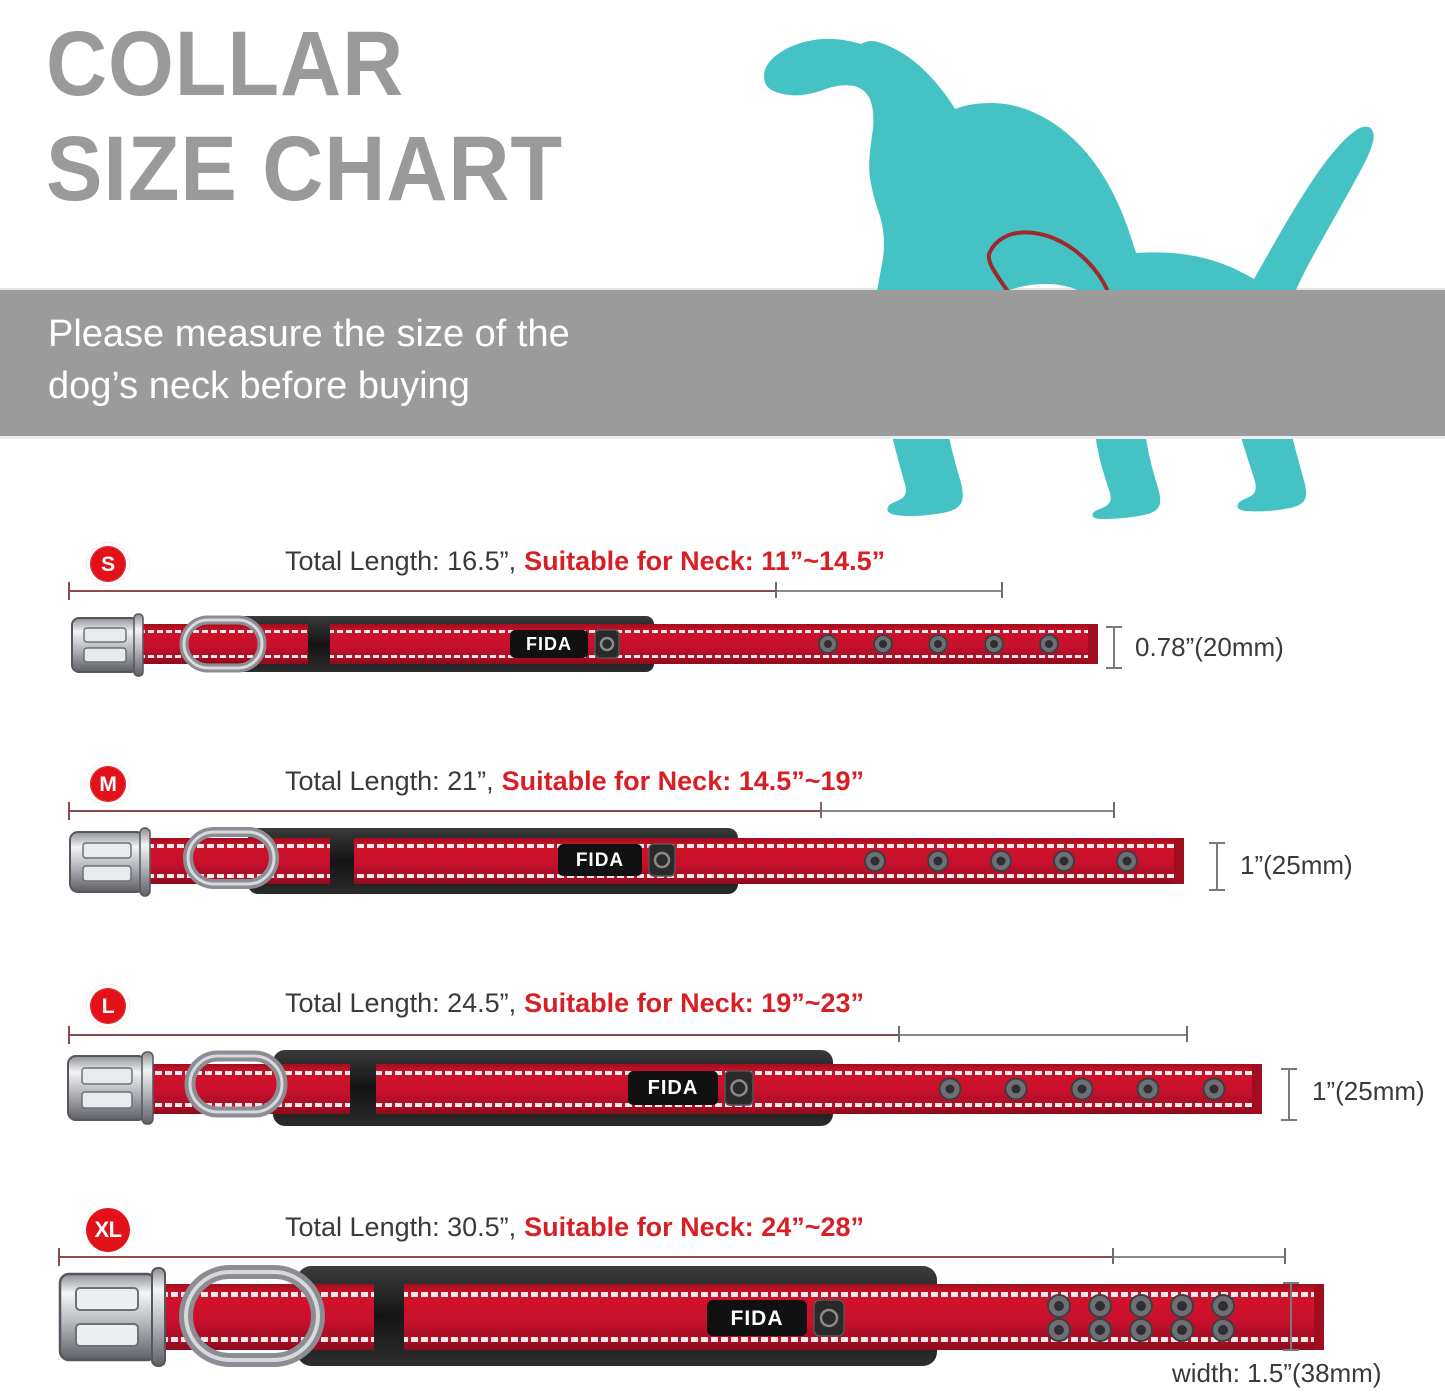 The height and width of the screenshot is (1398, 1445). Describe the element at coordinates (309, 334) in the screenshot. I see `instruction-line-1: Please measure the size of the` at that location.